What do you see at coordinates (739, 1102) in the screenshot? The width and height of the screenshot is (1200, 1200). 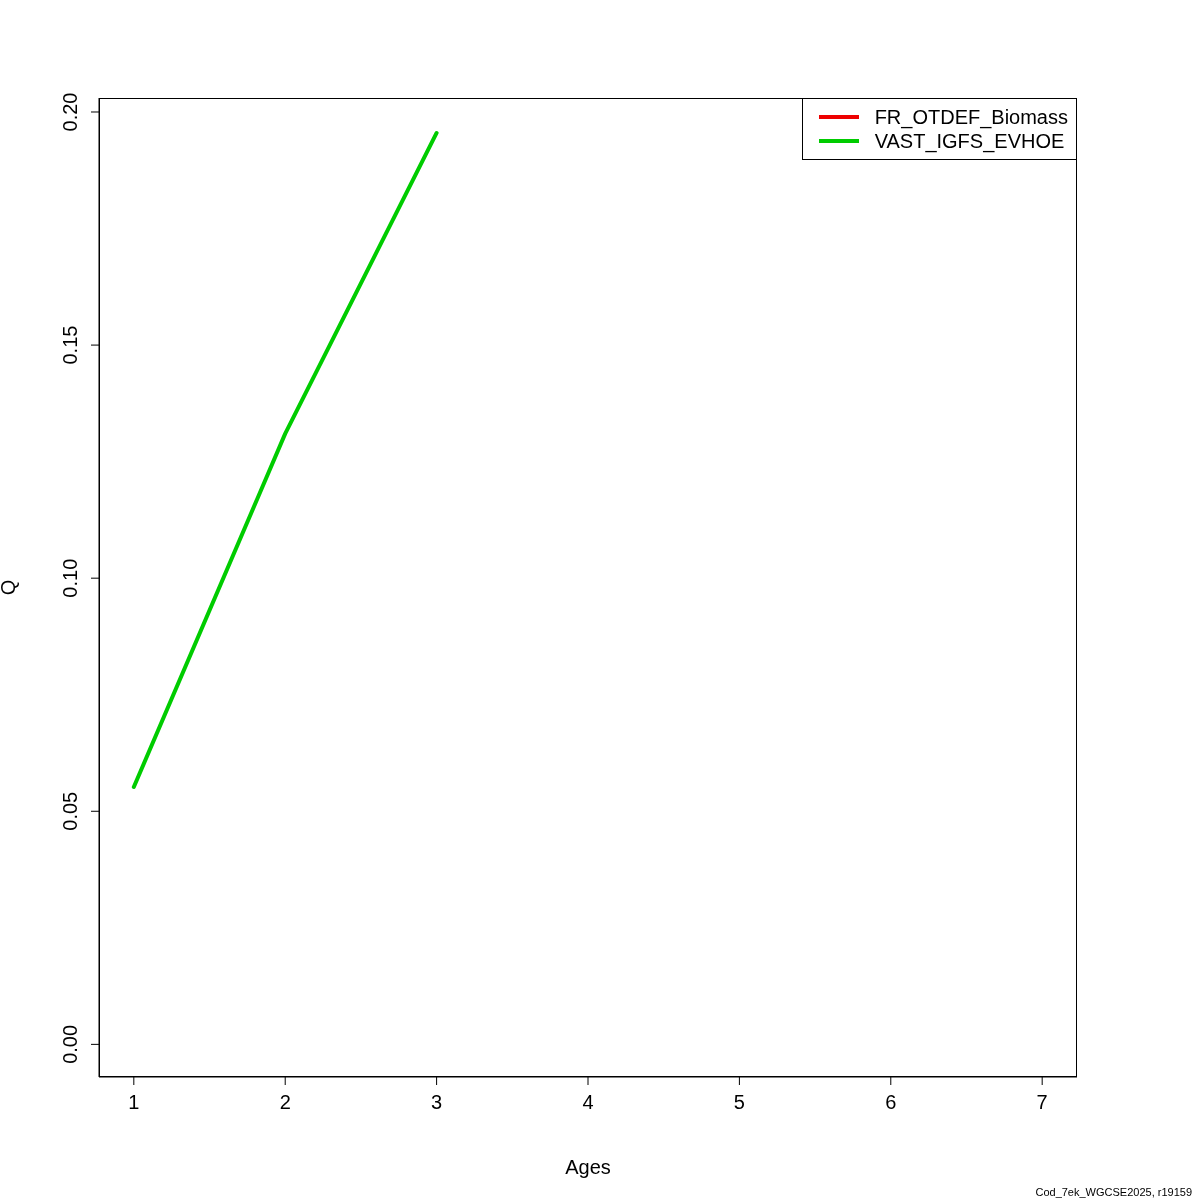 I see `x-tick-label: 5` at bounding box center [739, 1102].